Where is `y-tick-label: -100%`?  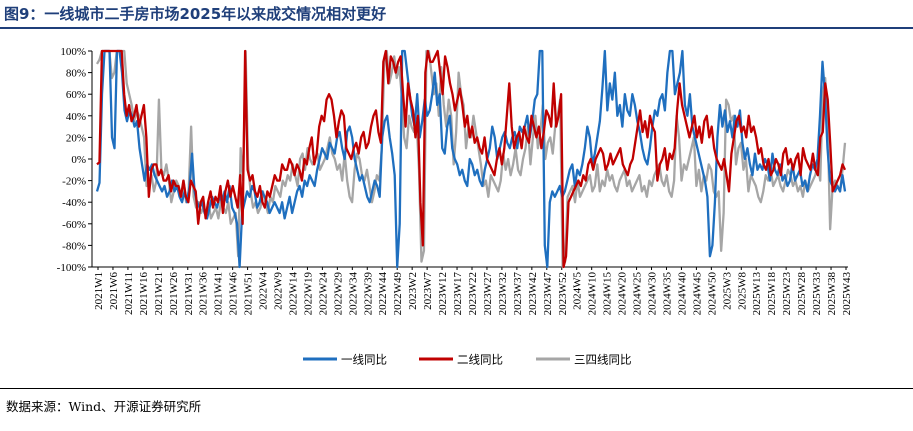 y-tick-label: -100% is located at coordinates (71, 268).